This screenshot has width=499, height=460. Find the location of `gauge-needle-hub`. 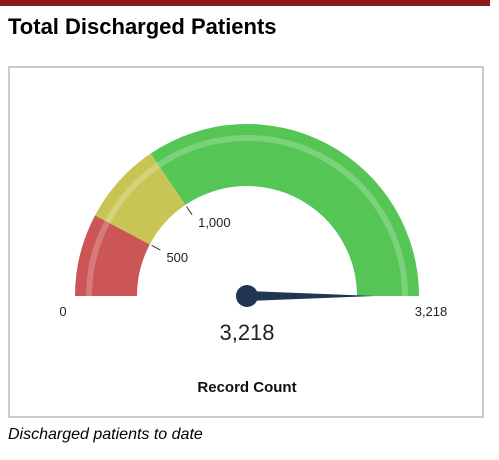

gauge-needle-hub is located at coordinates (247, 296).